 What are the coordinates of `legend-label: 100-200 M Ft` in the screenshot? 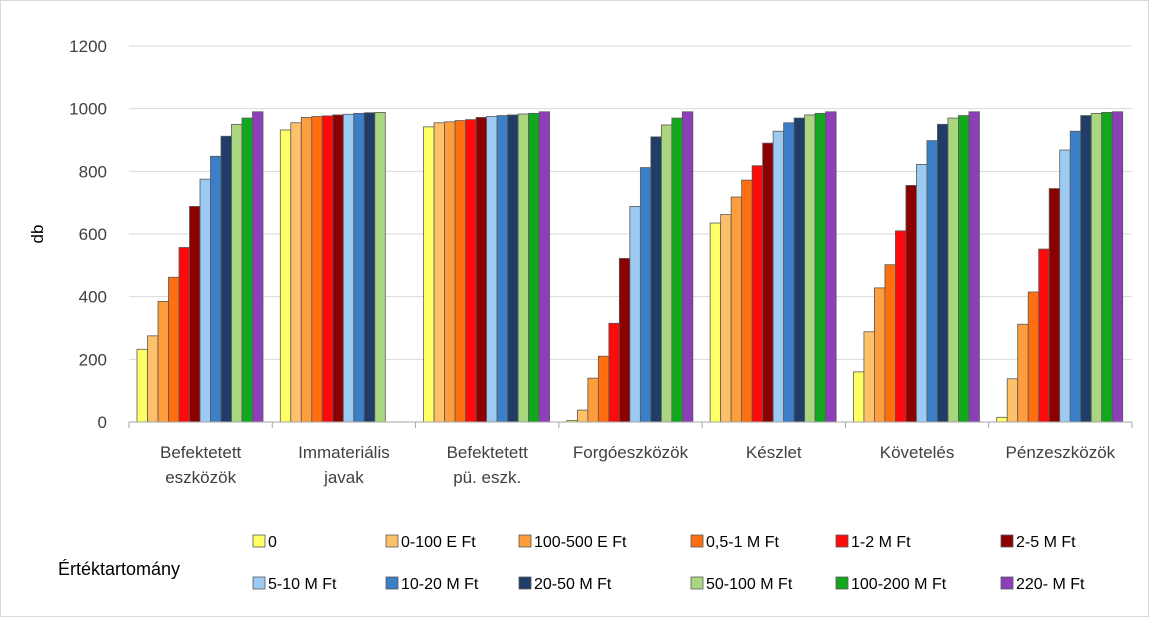 It's located at (899, 584).